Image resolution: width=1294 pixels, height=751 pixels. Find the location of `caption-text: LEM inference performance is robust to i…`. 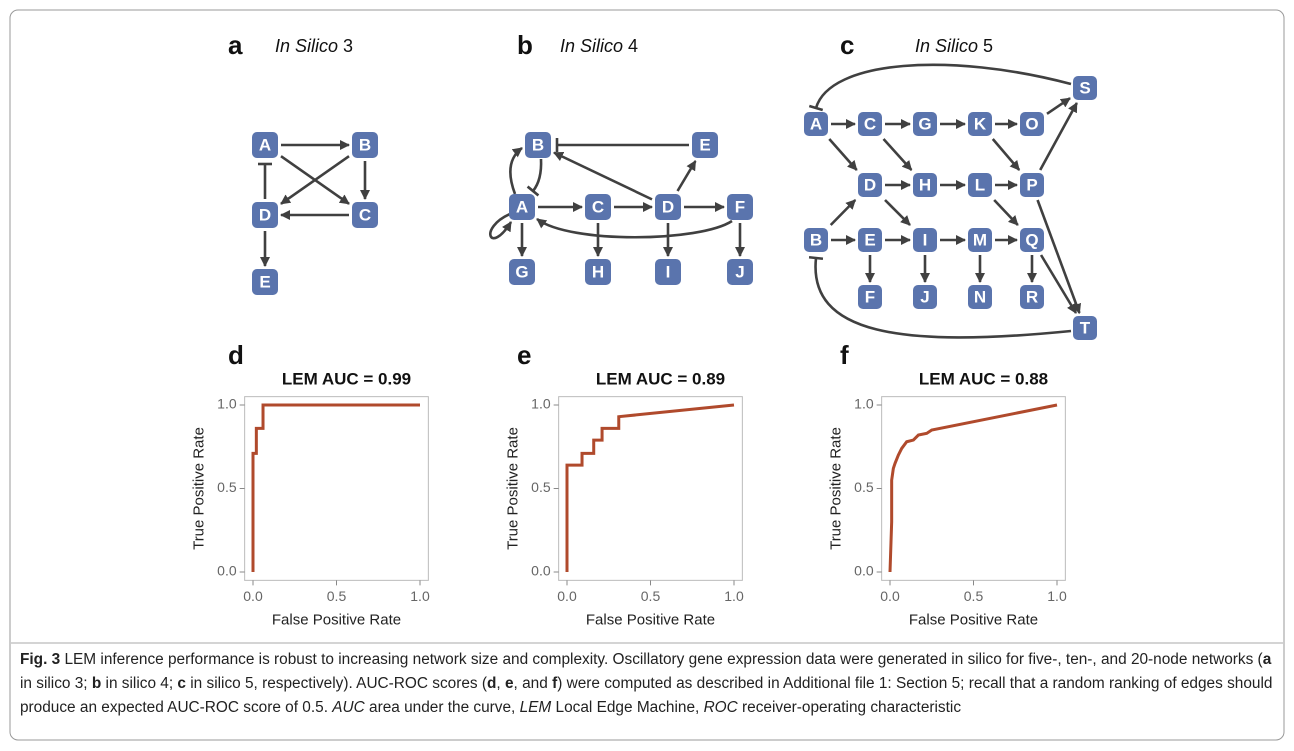

caption-text: LEM inference performance is robust to i… is located at coordinates (661, 659).